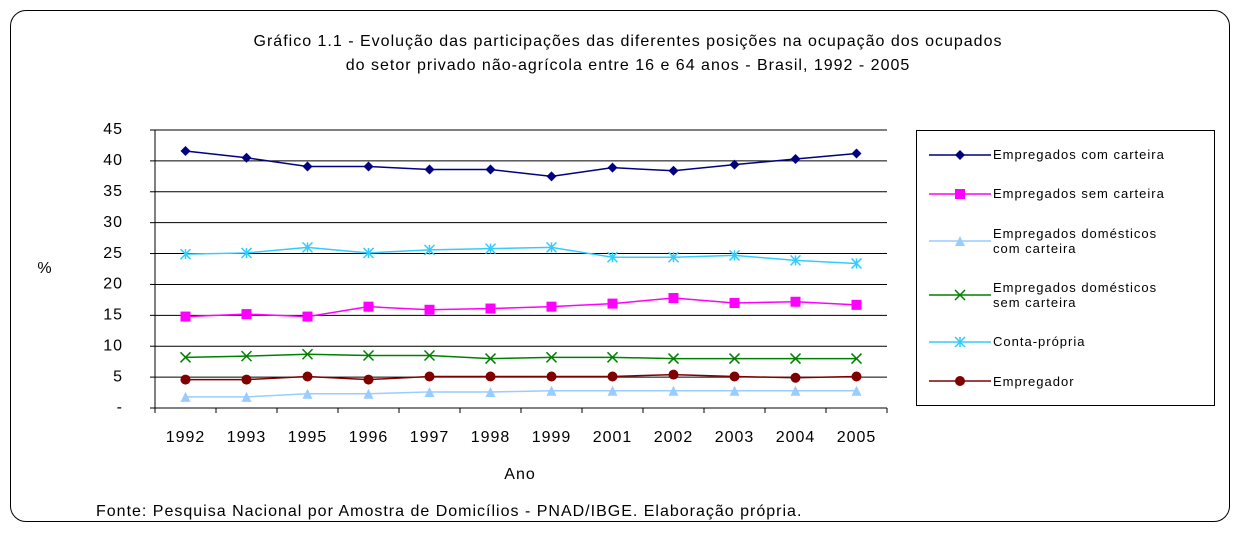 The width and height of the screenshot is (1239, 534). Describe the element at coordinates (113, 345) in the screenshot. I see `y-tick-label: 10` at that location.